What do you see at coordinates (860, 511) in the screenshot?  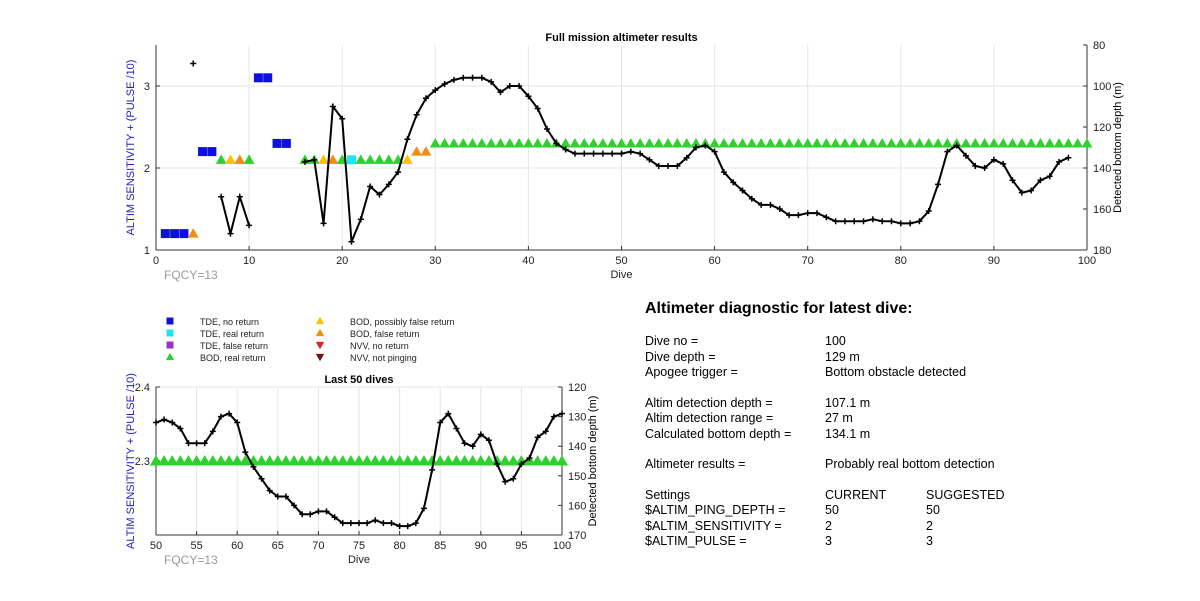 I see `settings-row: $ALTIM_PING_DEPTH = 50 50` at bounding box center [860, 511].